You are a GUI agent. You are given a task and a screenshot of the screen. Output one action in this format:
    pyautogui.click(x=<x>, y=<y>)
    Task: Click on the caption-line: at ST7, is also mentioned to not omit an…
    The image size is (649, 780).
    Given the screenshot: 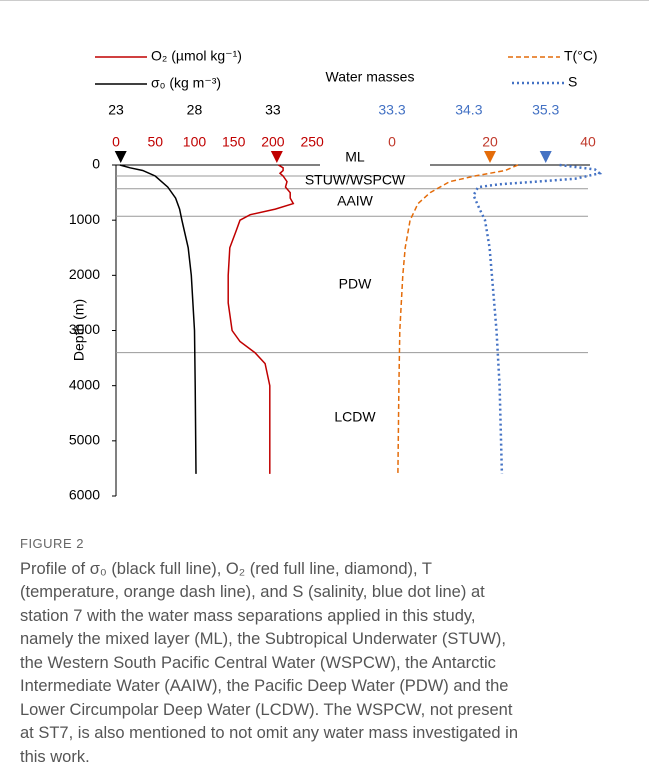 What is the action you would take?
    pyautogui.click(x=269, y=733)
    